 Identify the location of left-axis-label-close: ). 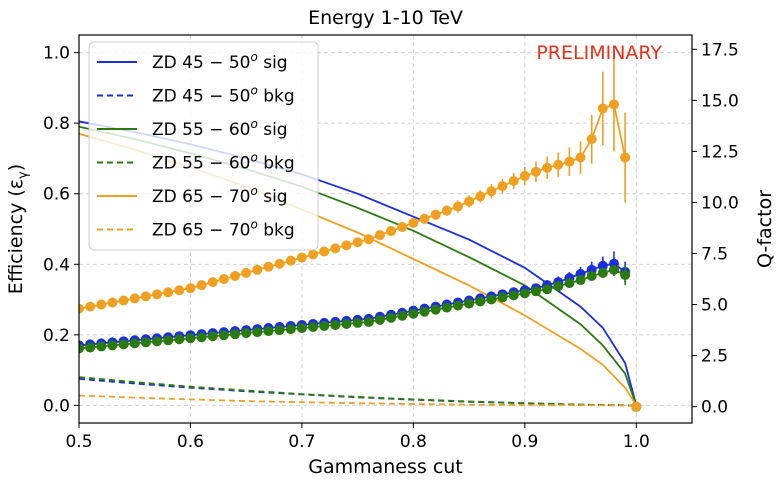
(16, 167).